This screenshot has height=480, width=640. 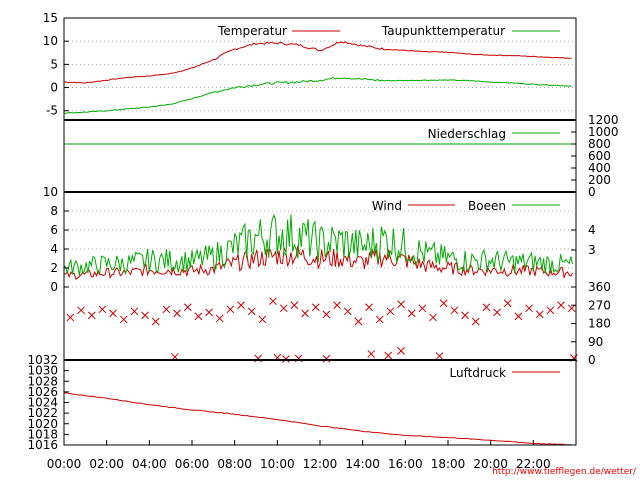 What do you see at coordinates (603, 132) in the screenshot?
I see `y-tick-label-right: 1000` at bounding box center [603, 132].